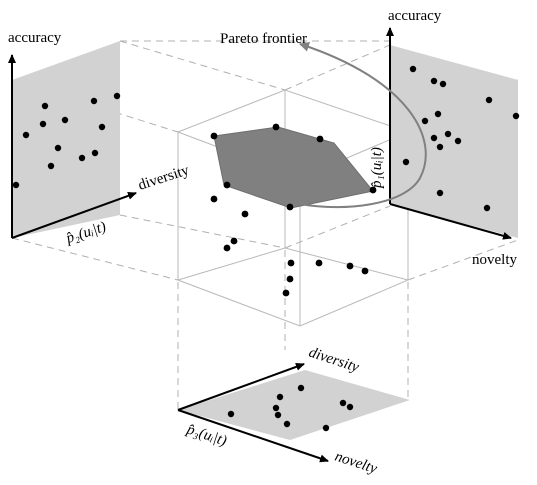 This screenshot has width=537, height=485. I want to click on pareto-frontier-arrow, so click(363, 125).